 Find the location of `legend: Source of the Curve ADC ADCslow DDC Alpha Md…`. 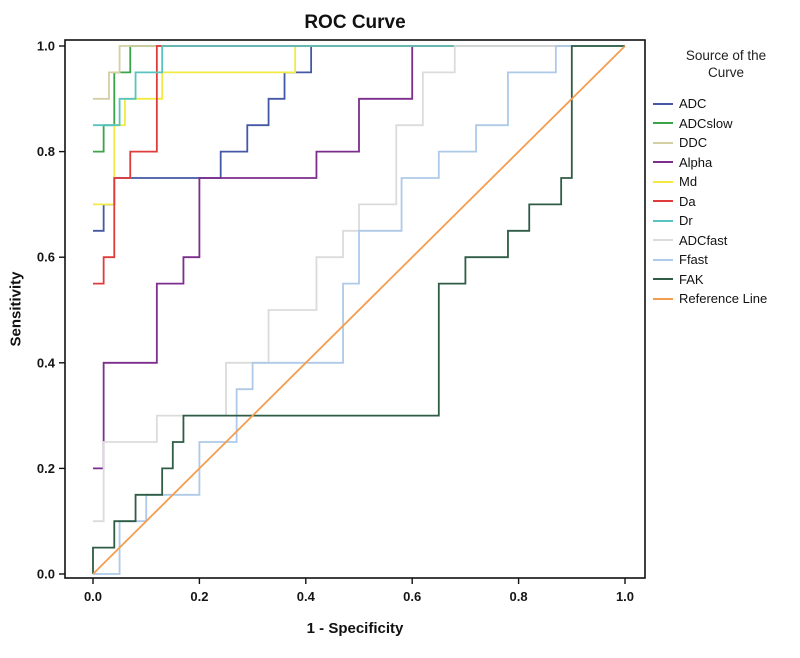

legend: Source of the Curve ADC ADCslow DDC Alpha Md… is located at coordinates (726, 178).